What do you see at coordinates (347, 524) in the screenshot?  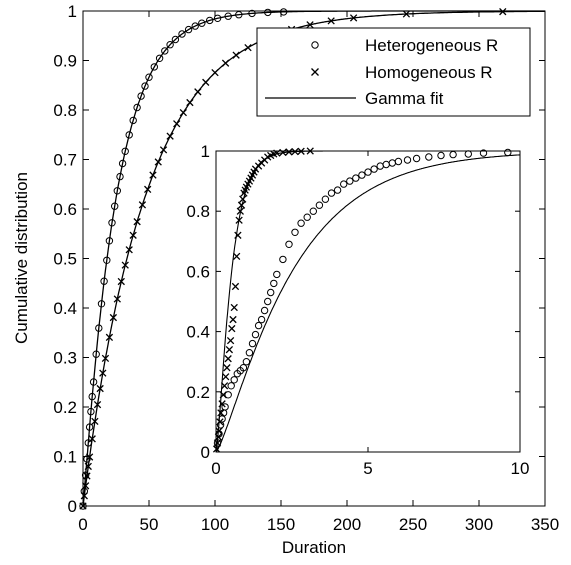 I see `main-x-tick-label: 200` at bounding box center [347, 524].